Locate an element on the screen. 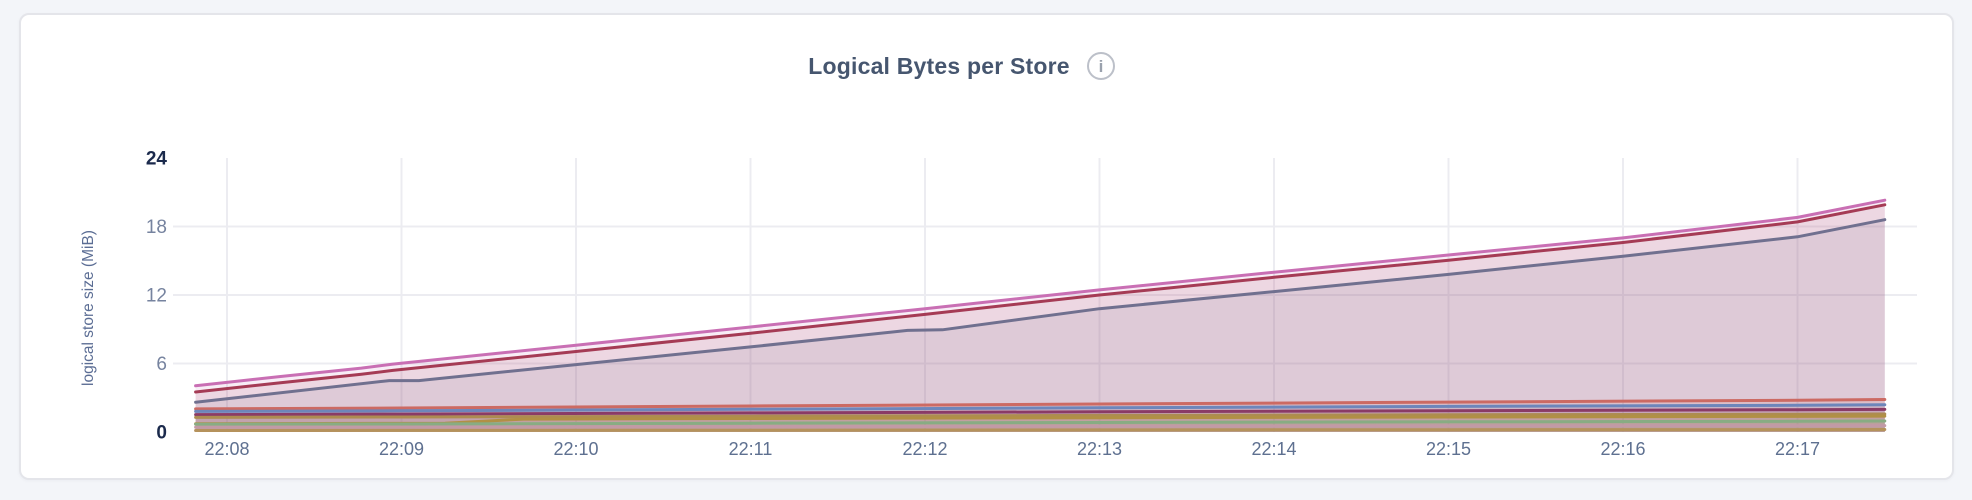 The height and width of the screenshot is (500, 1972). info-icon-graphic: i is located at coordinates (1100, 66).